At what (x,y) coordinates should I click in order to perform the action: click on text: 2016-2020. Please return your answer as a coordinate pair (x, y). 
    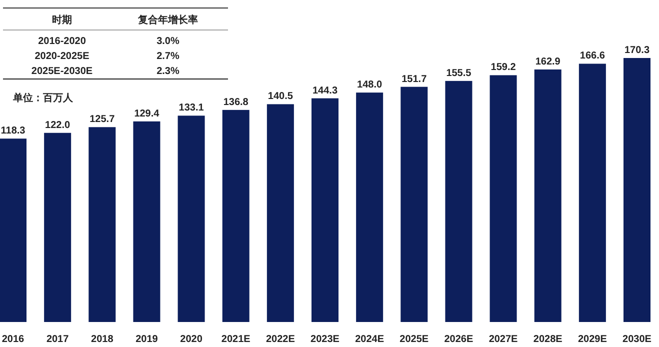
    Looking at the image, I should click on (62, 41).